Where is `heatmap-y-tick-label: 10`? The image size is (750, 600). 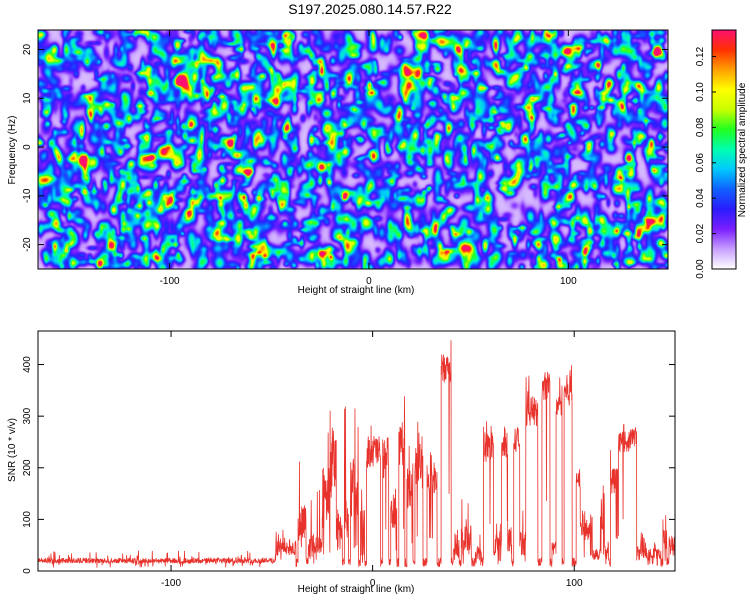
heatmap-y-tick-label: 10 is located at coordinates (27, 98).